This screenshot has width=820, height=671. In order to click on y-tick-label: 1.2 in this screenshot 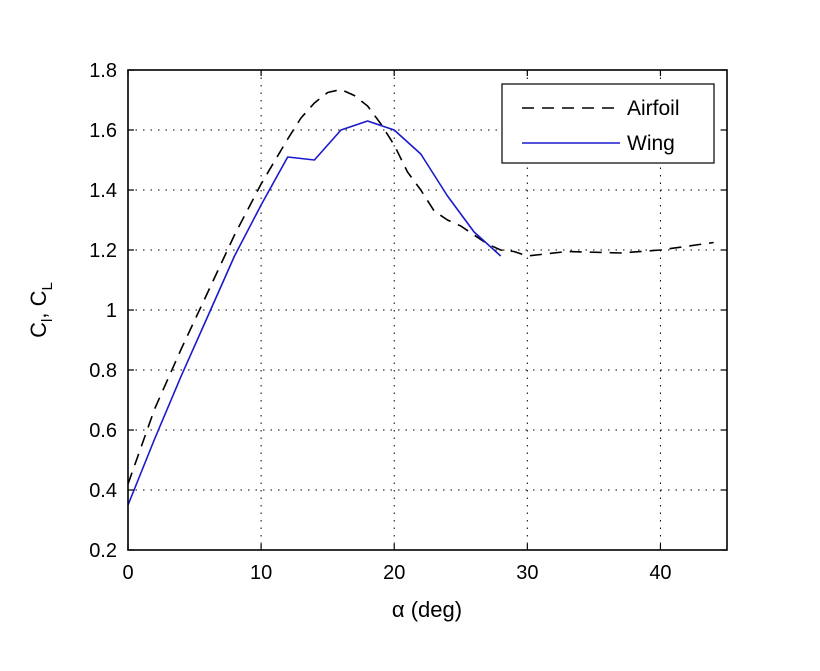, I will do `click(103, 251)`.